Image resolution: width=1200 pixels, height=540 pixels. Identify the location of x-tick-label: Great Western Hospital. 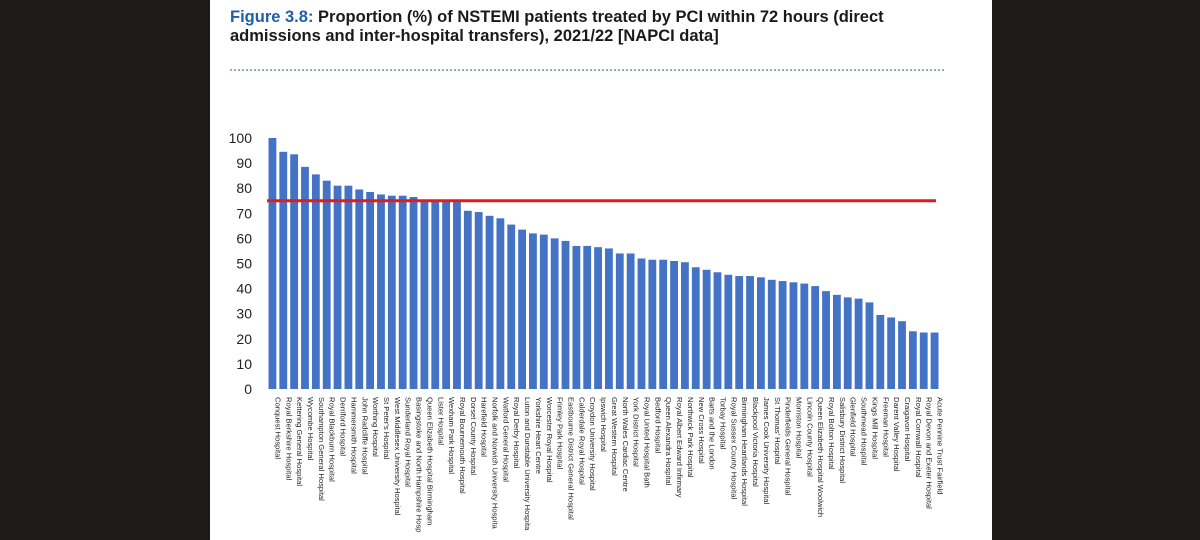
(614, 436).